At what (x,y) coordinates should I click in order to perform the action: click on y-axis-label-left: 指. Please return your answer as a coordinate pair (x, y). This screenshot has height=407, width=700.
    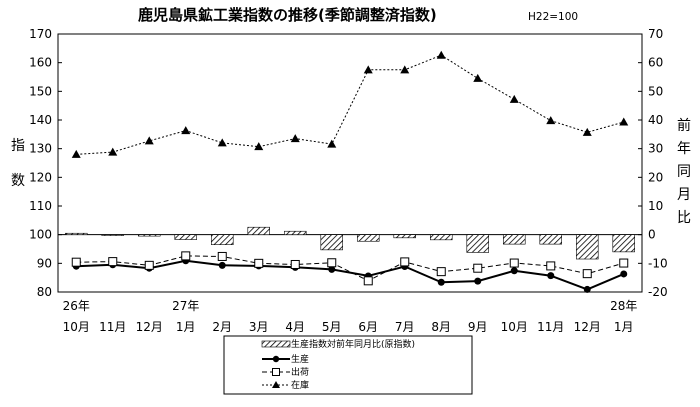
    Looking at the image, I should click on (18, 146).